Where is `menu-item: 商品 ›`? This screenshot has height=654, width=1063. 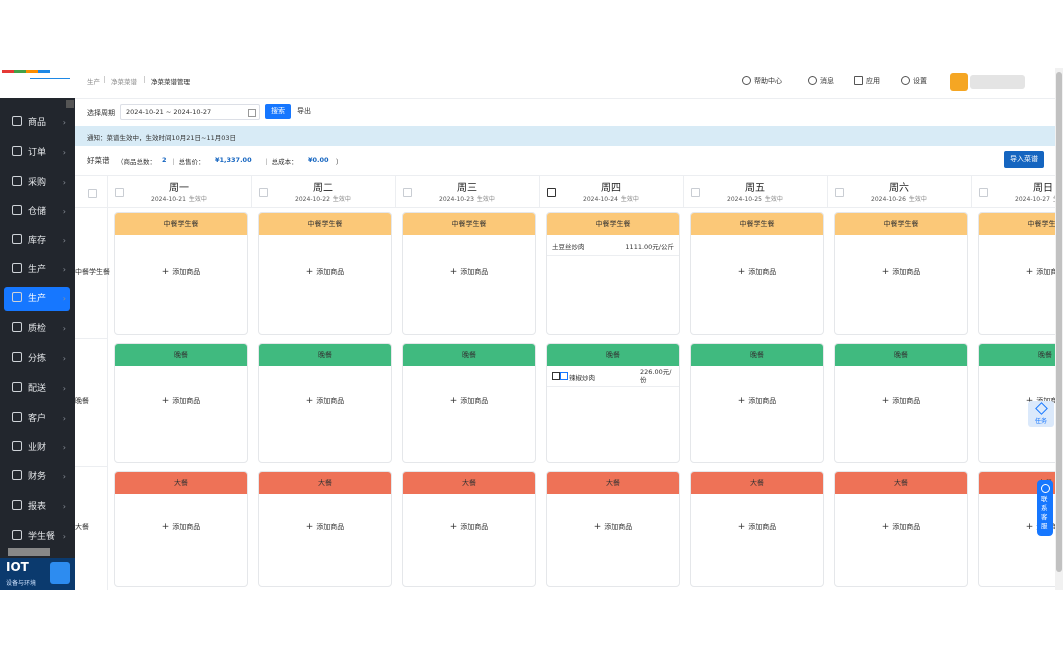
menu-item: 商品 › is located at coordinates (37, 123).